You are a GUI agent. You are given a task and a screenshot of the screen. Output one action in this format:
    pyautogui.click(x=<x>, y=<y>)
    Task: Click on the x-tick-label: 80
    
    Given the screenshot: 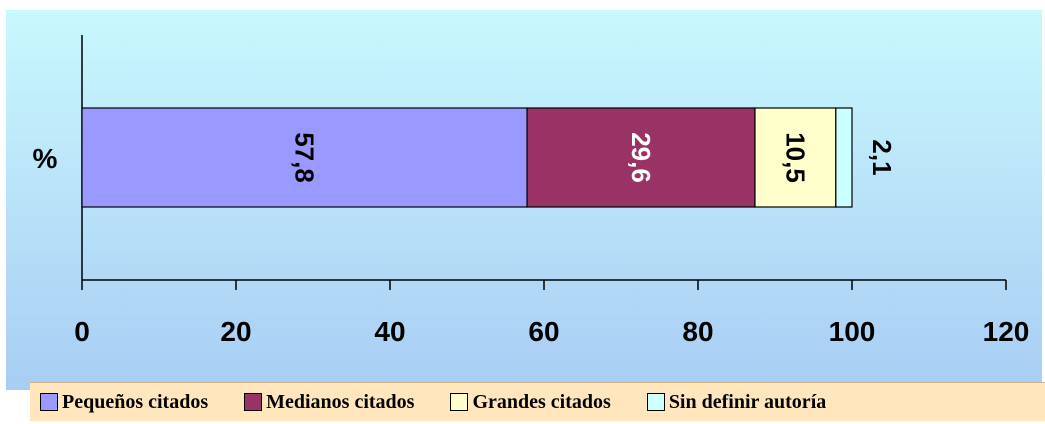 What is the action you would take?
    pyautogui.click(x=697, y=331)
    